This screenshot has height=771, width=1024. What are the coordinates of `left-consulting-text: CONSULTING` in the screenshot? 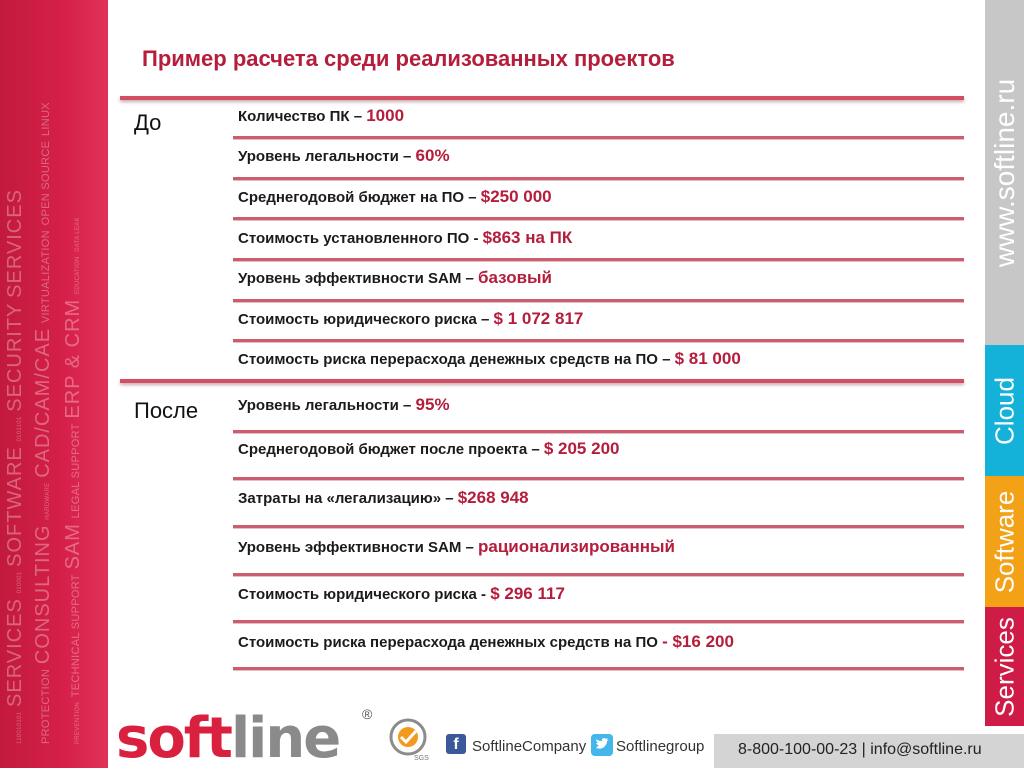 It's located at (43, 594).